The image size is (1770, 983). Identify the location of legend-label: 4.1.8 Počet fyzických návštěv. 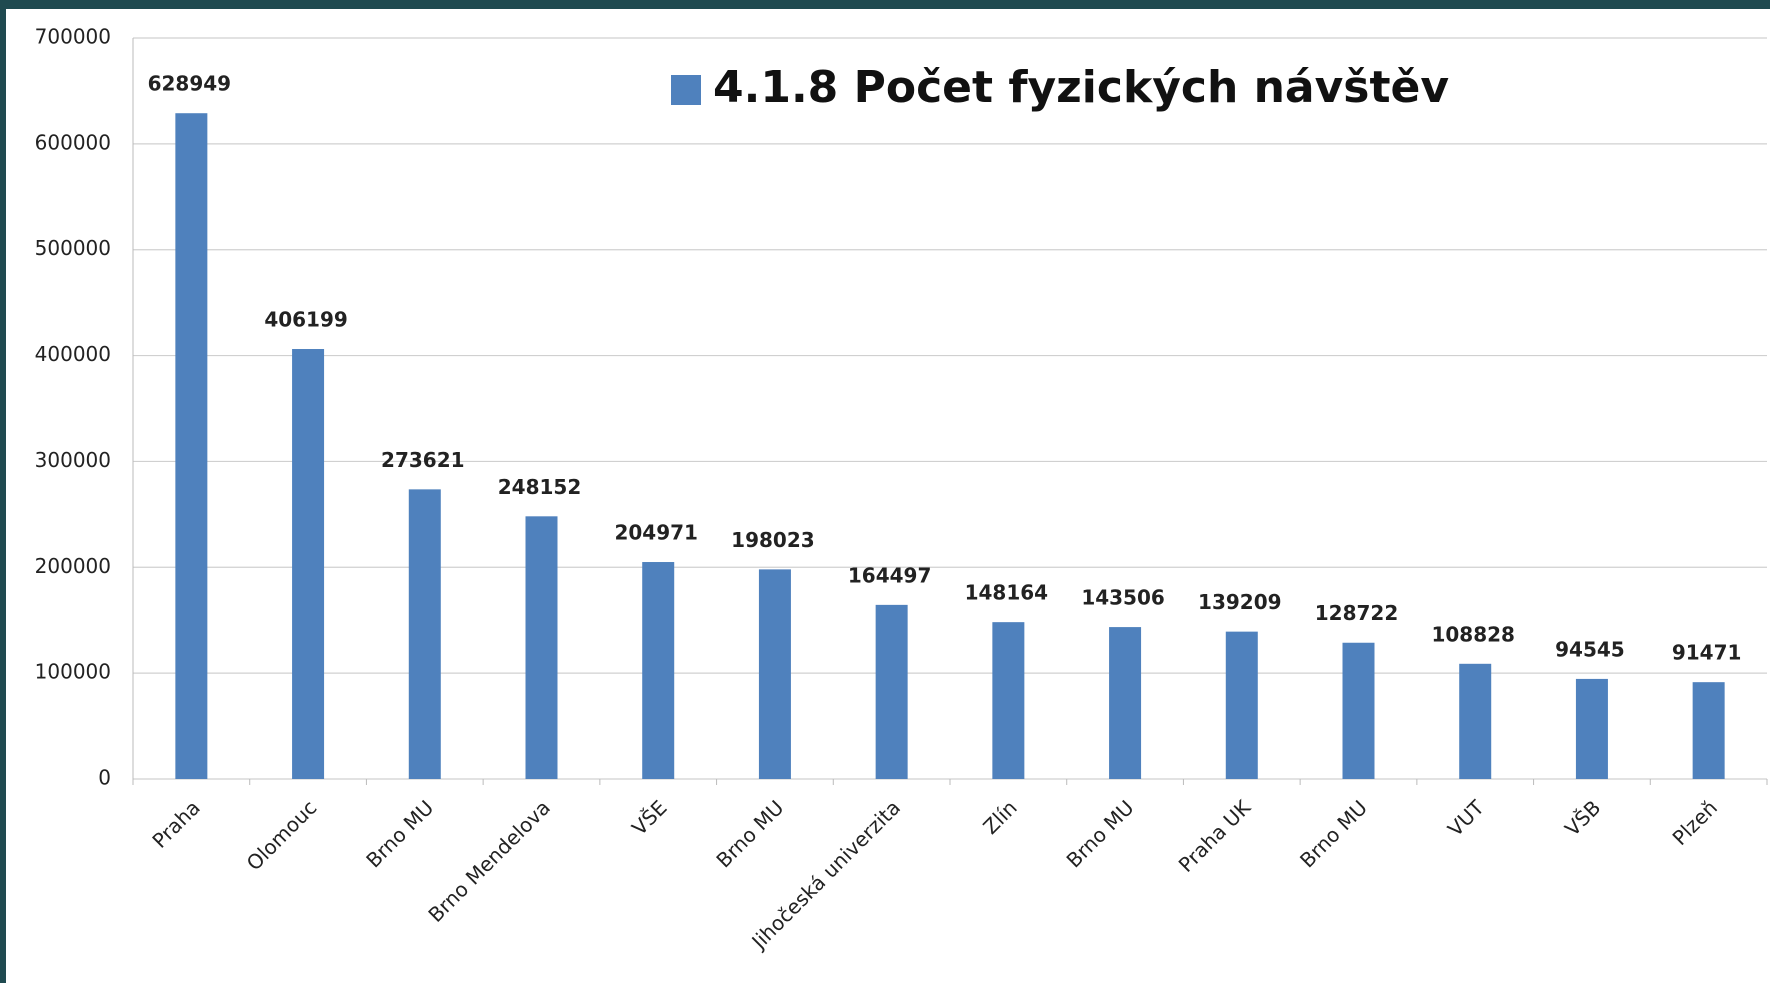
(1081, 87).